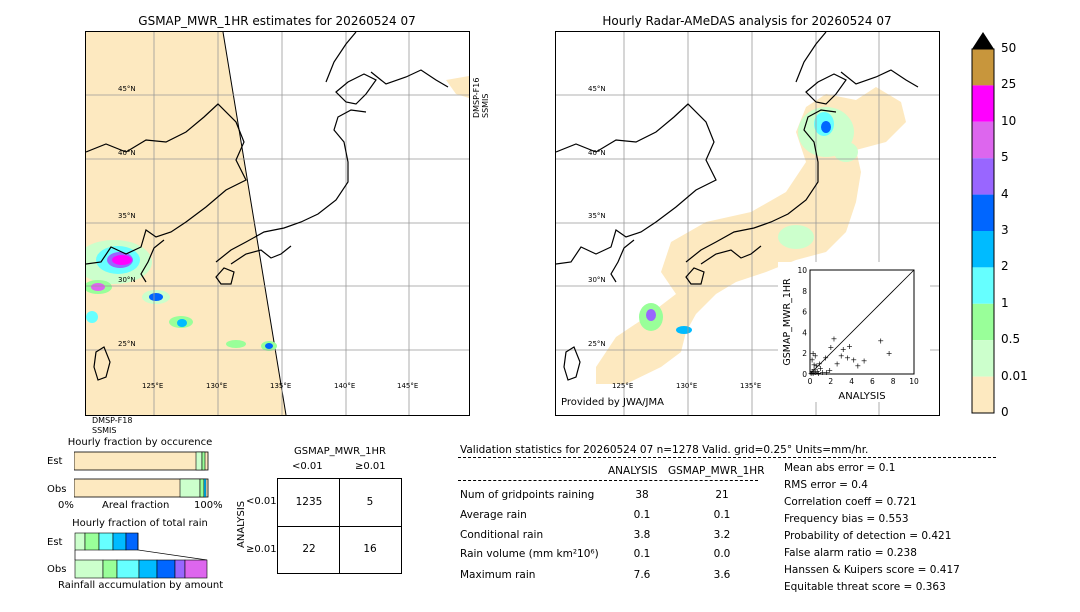  What do you see at coordinates (140, 442) in the screenshot?
I see `occurrence-title: Hourly fraction by occurence` at bounding box center [140, 442].